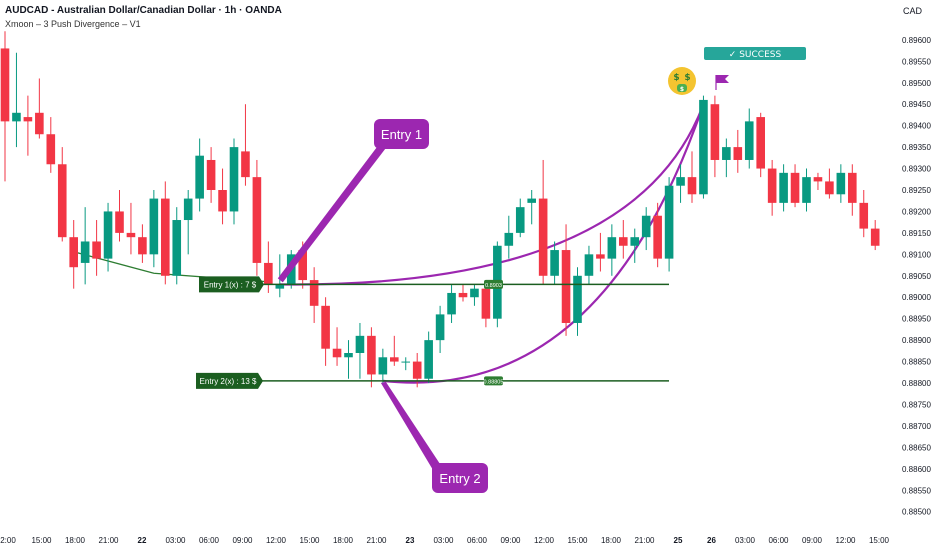 The height and width of the screenshot is (550, 932). I want to click on y-tick-label: 0.89100, so click(916, 254).